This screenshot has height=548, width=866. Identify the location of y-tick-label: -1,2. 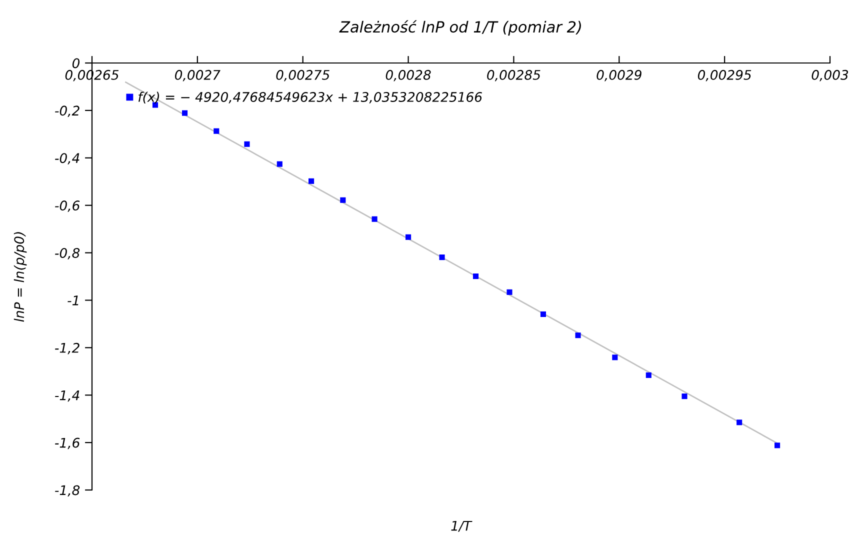
(67, 348).